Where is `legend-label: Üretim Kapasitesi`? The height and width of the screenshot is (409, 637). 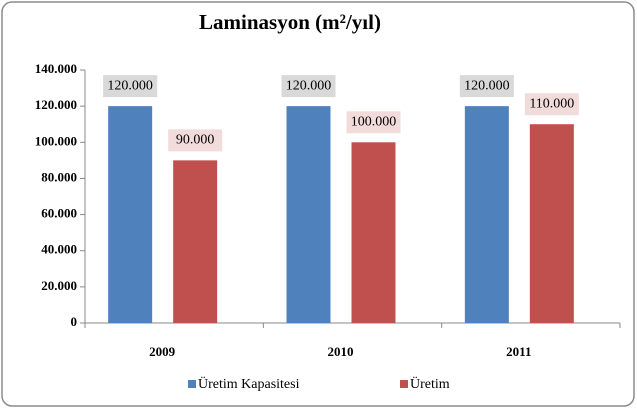 legend-label: Üretim Kapasitesi is located at coordinates (249, 383).